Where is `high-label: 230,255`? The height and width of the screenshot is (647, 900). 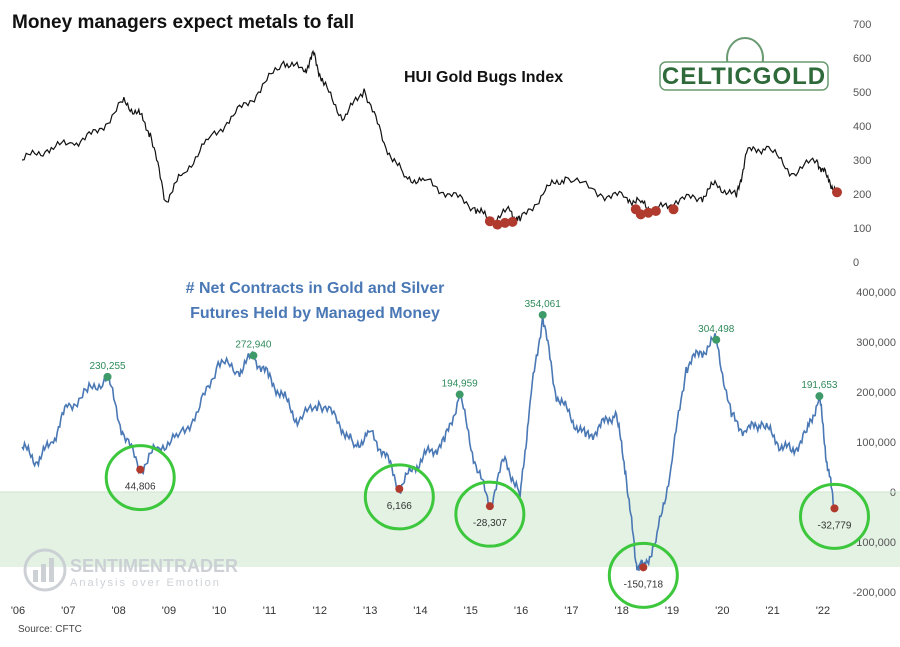 high-label: 230,255 is located at coordinates (107, 366).